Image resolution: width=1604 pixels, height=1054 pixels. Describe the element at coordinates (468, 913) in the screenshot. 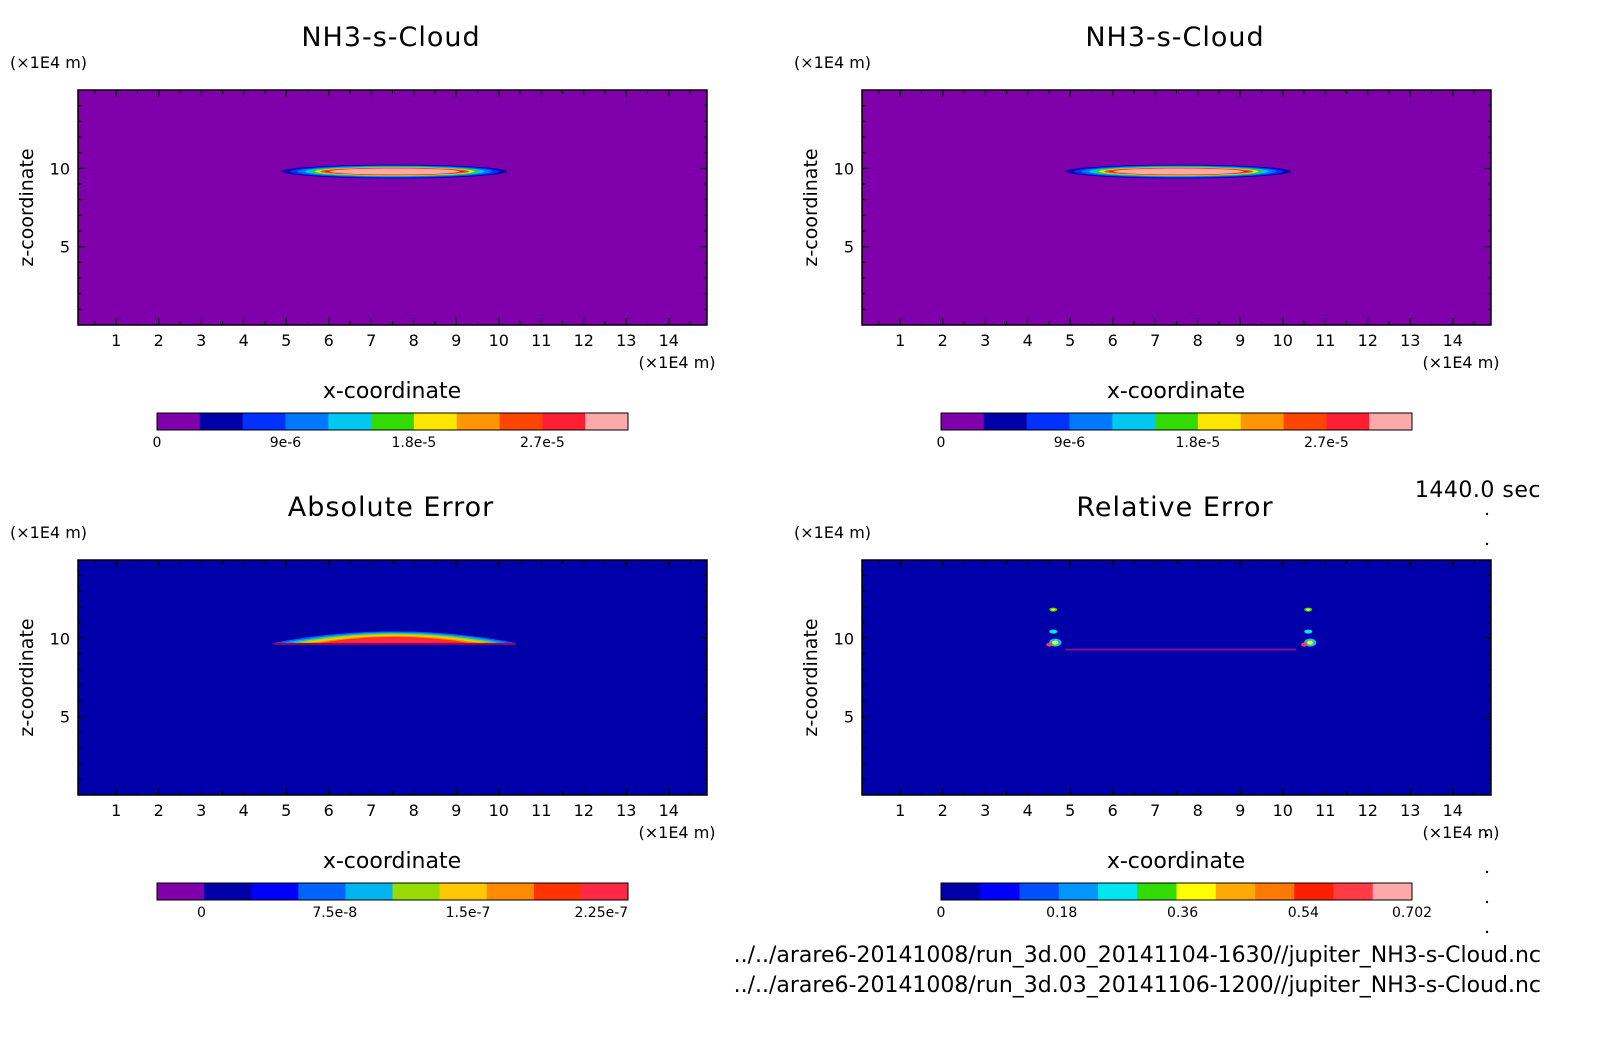

I see `colorbar-tick-label: 1.5e-7` at that location.